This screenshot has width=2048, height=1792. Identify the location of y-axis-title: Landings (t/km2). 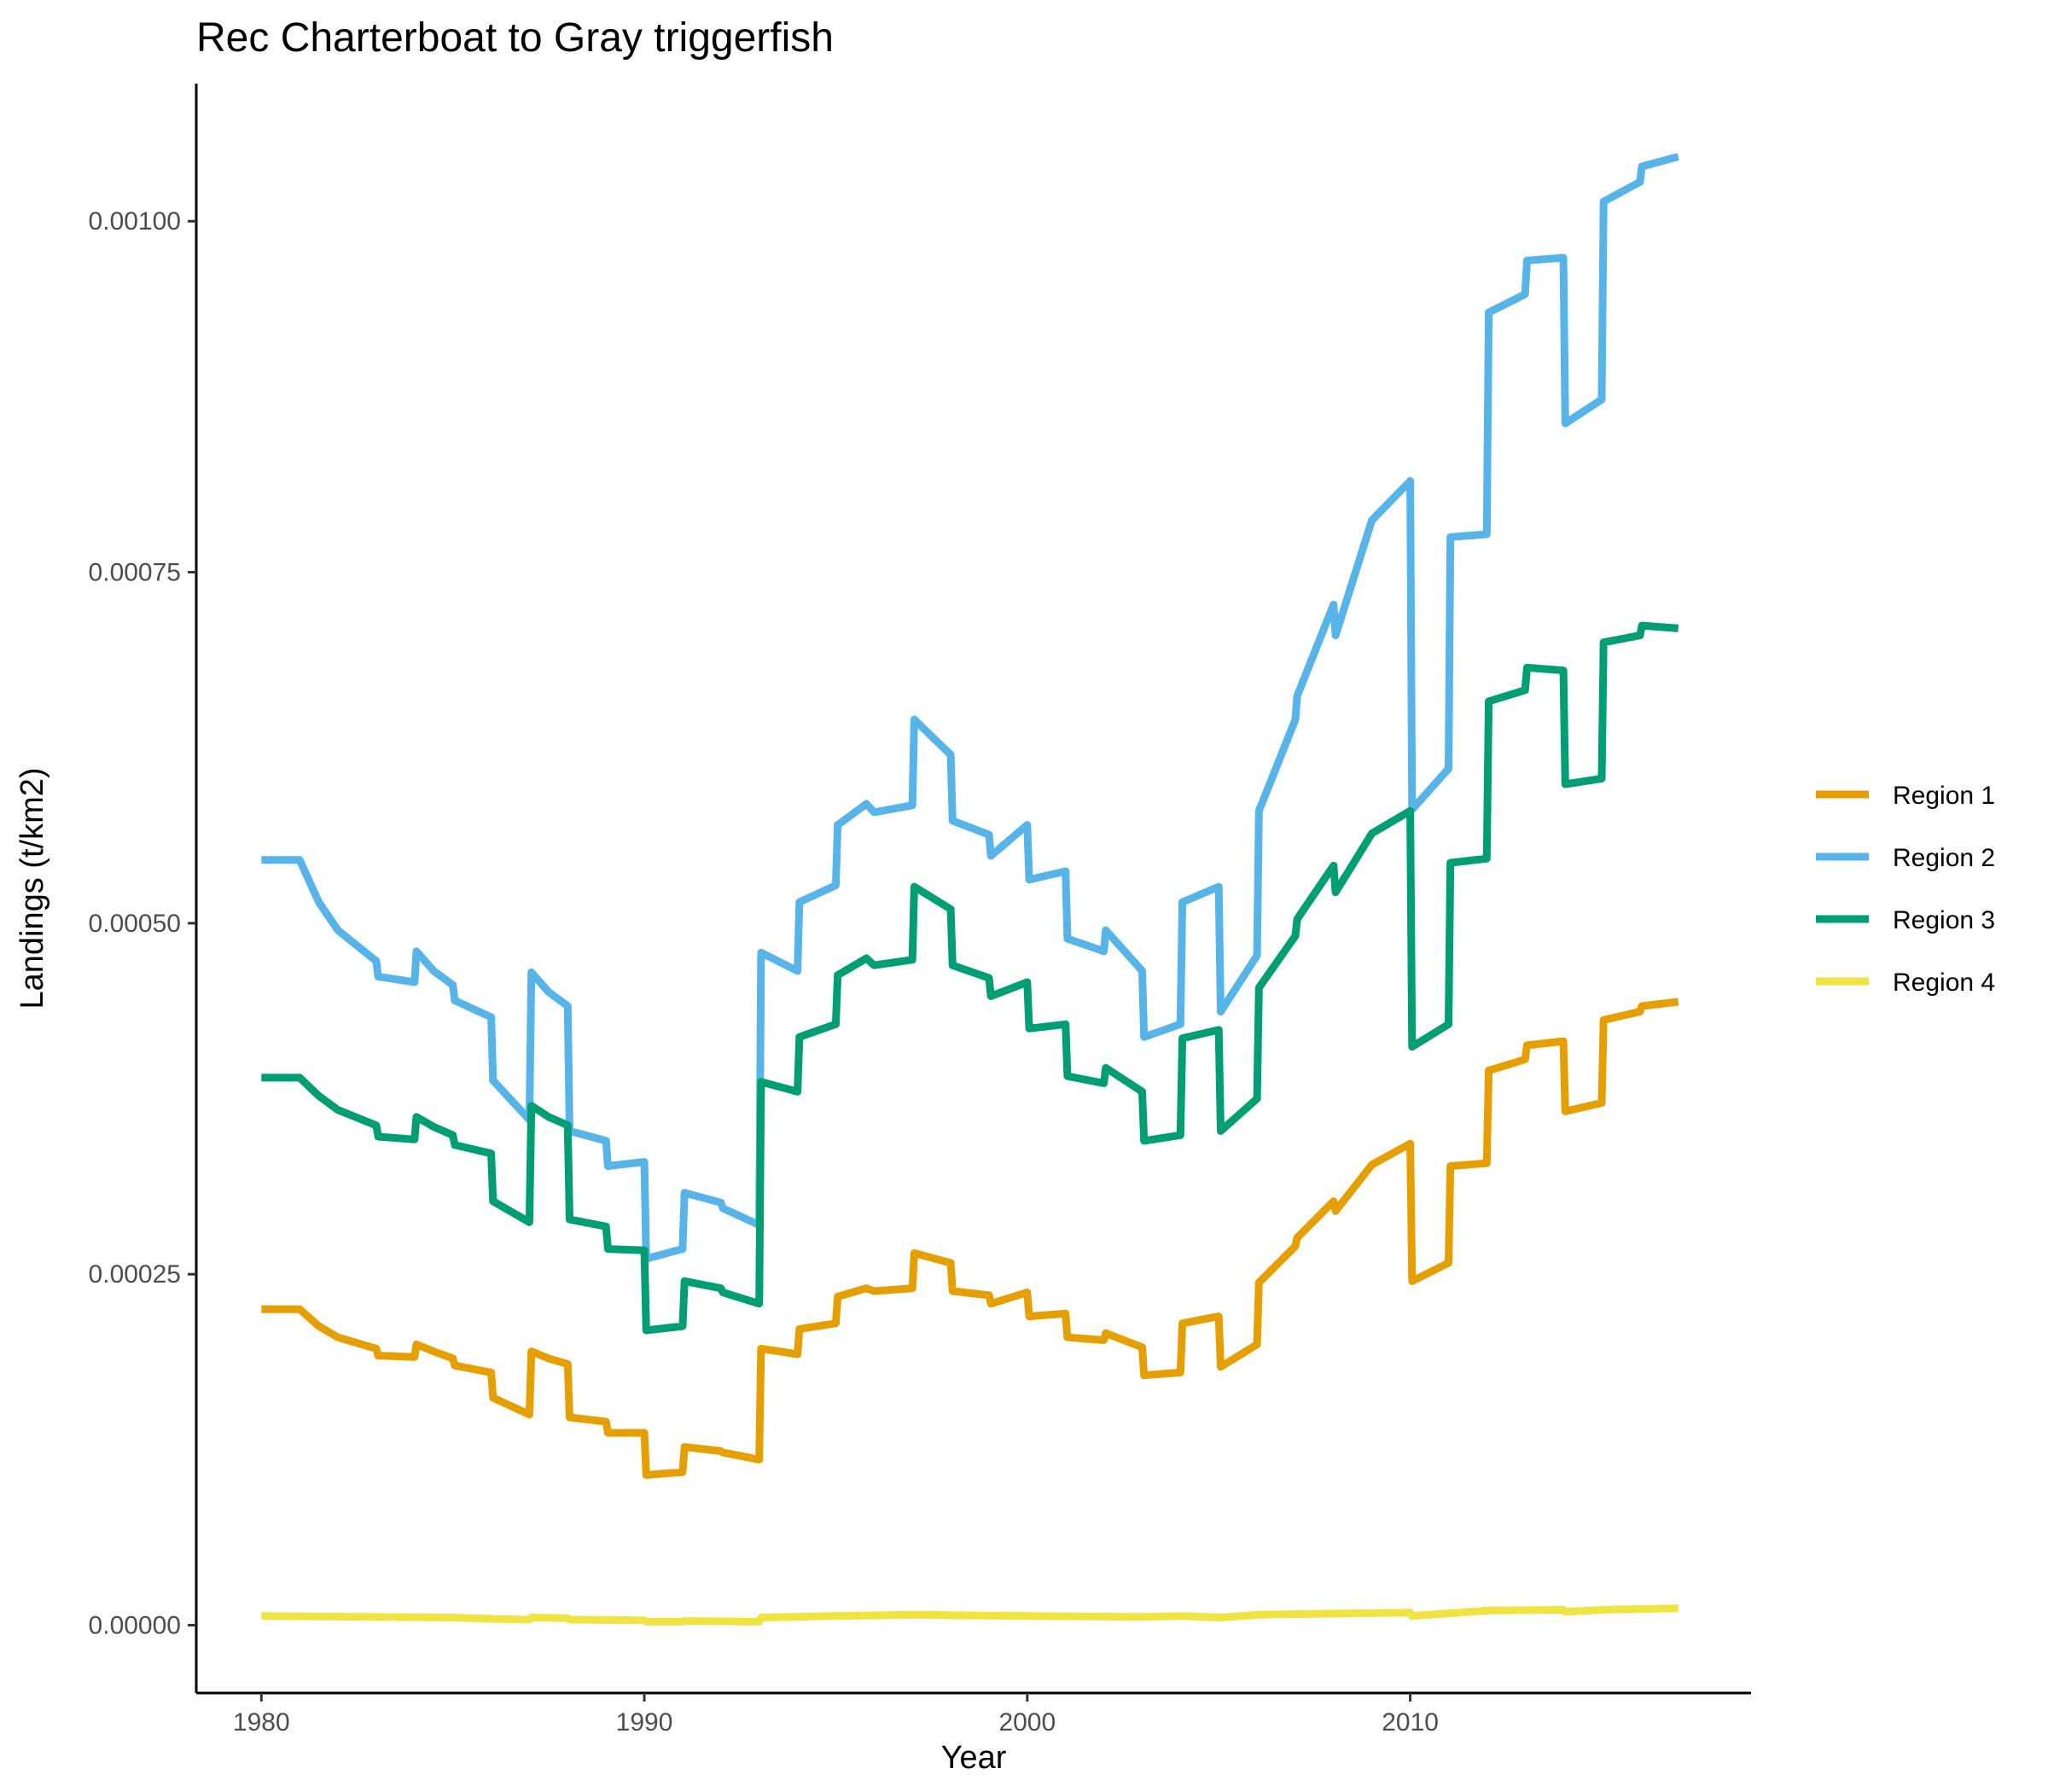
(32, 888).